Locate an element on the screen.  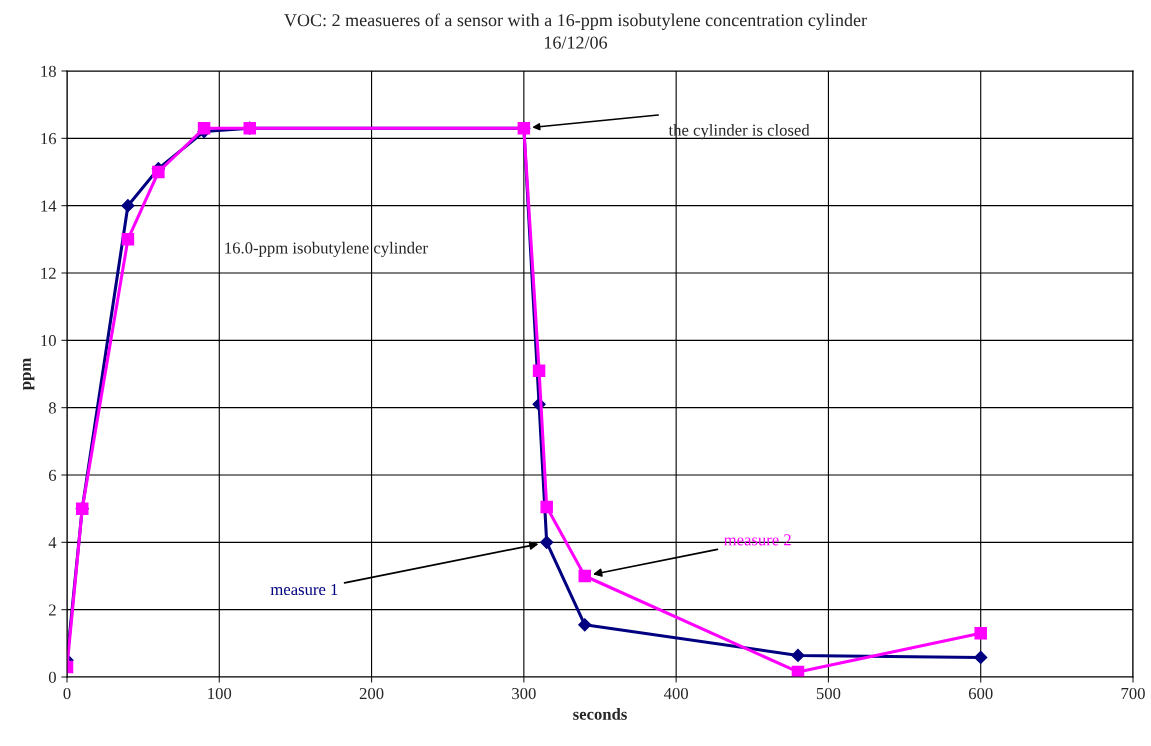
y-tick-label: 2 is located at coordinates (52, 610).